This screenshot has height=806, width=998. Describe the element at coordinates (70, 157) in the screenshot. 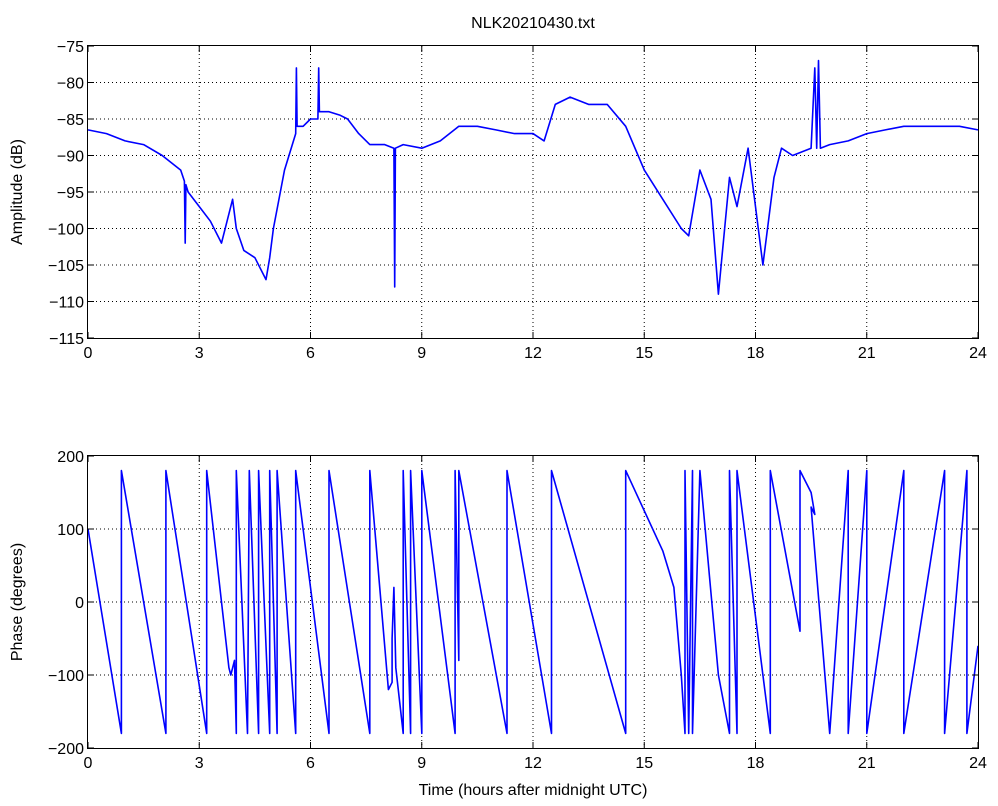

I see `y-tick-label: −90` at that location.